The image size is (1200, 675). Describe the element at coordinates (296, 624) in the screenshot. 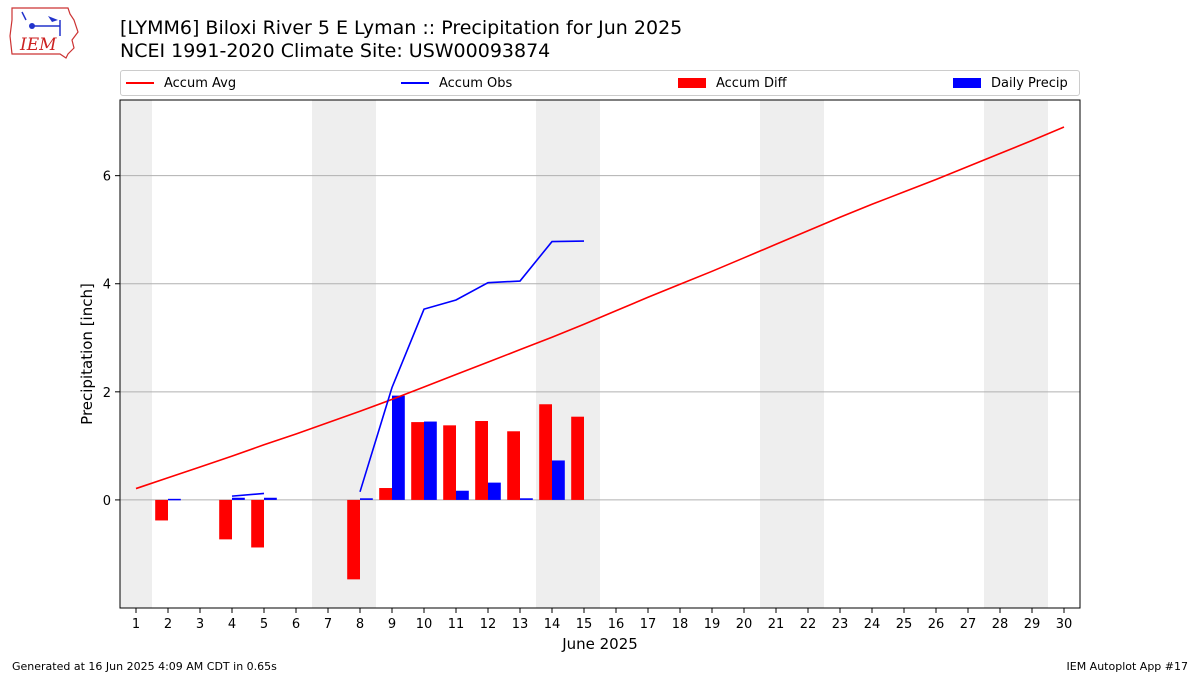

I see `x-tick-label: 6` at that location.